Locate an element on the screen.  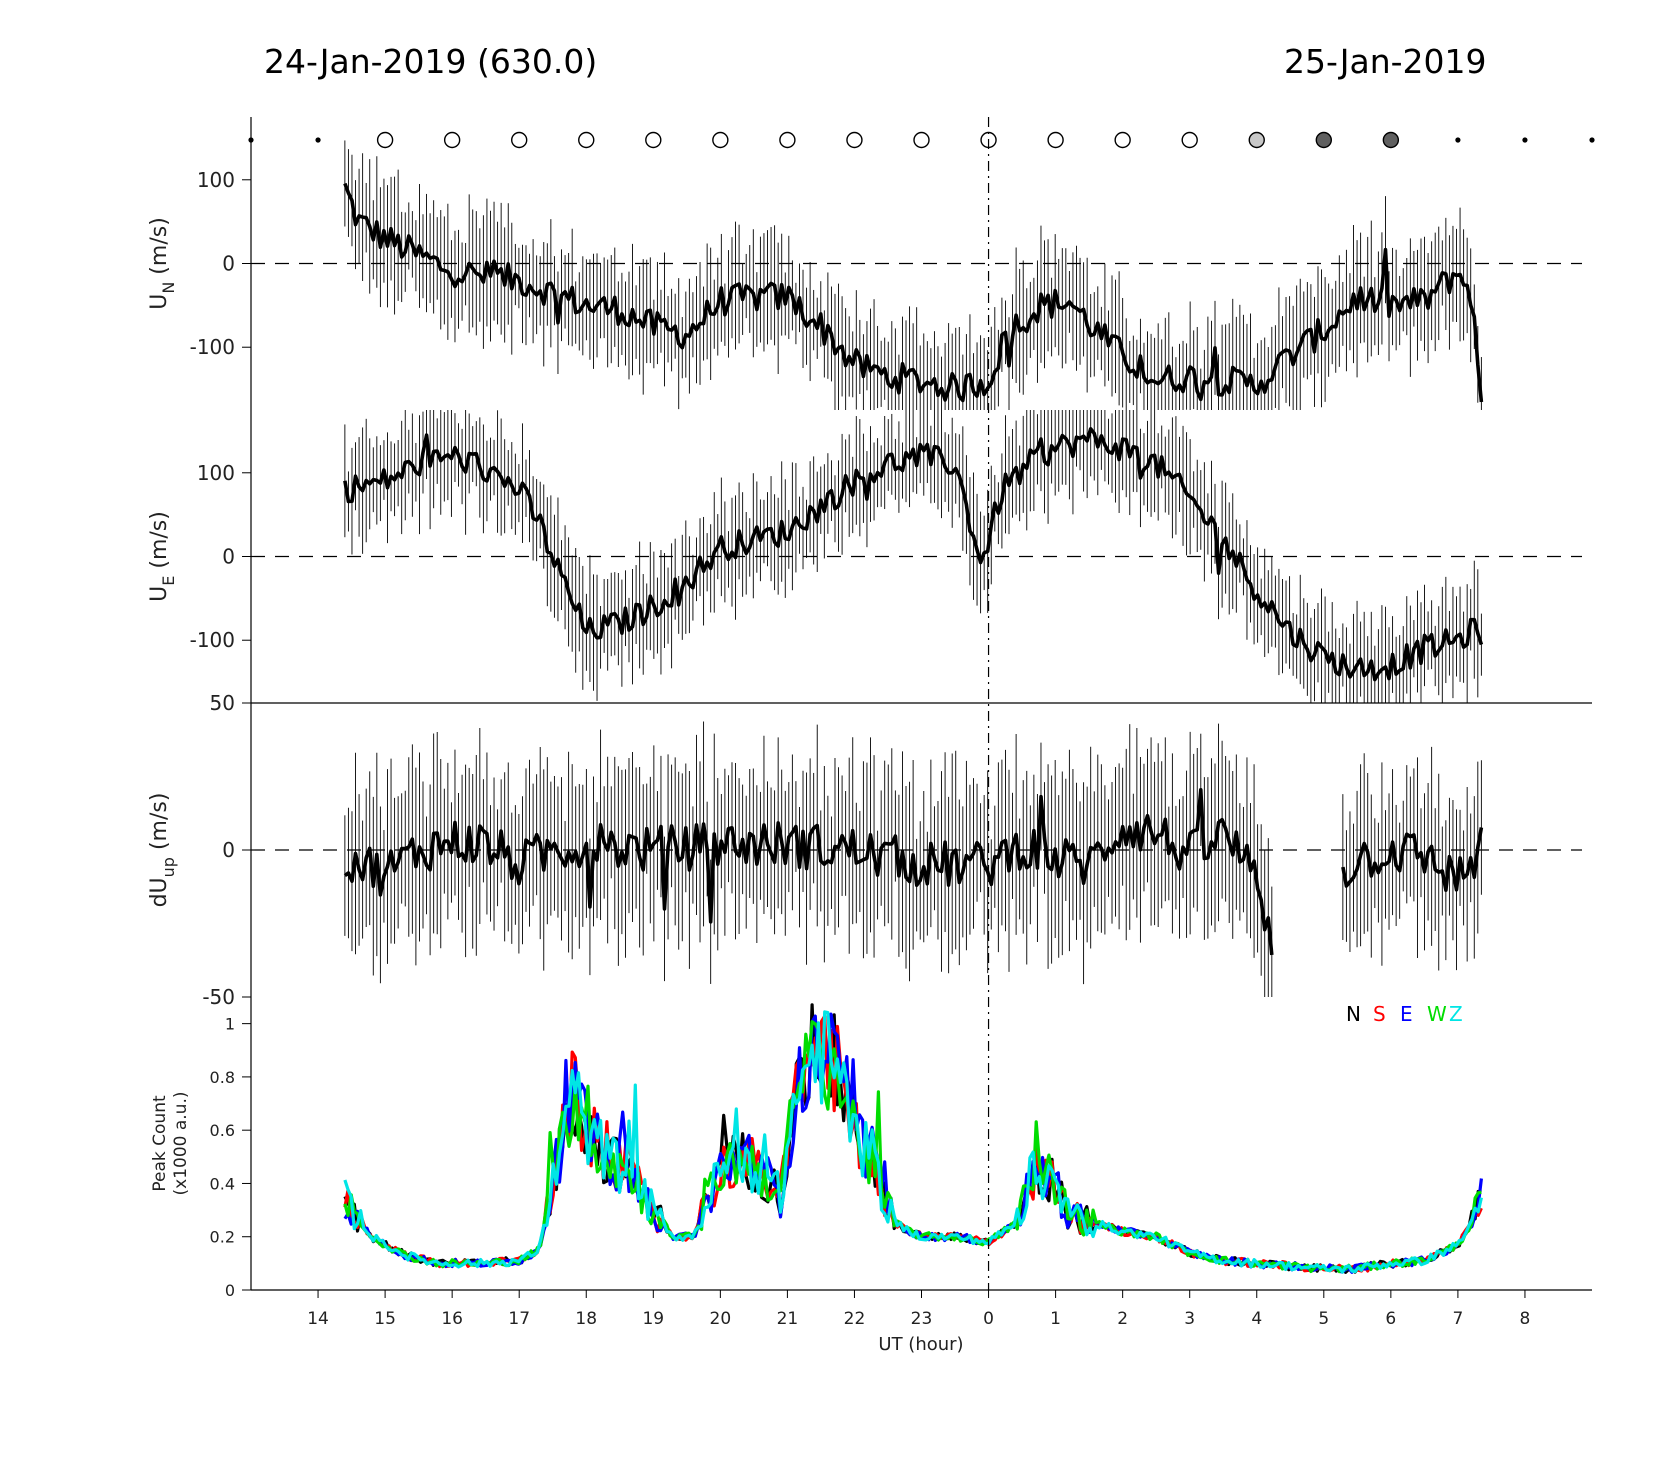
legend-entry-W: W is located at coordinates (1437, 1014).